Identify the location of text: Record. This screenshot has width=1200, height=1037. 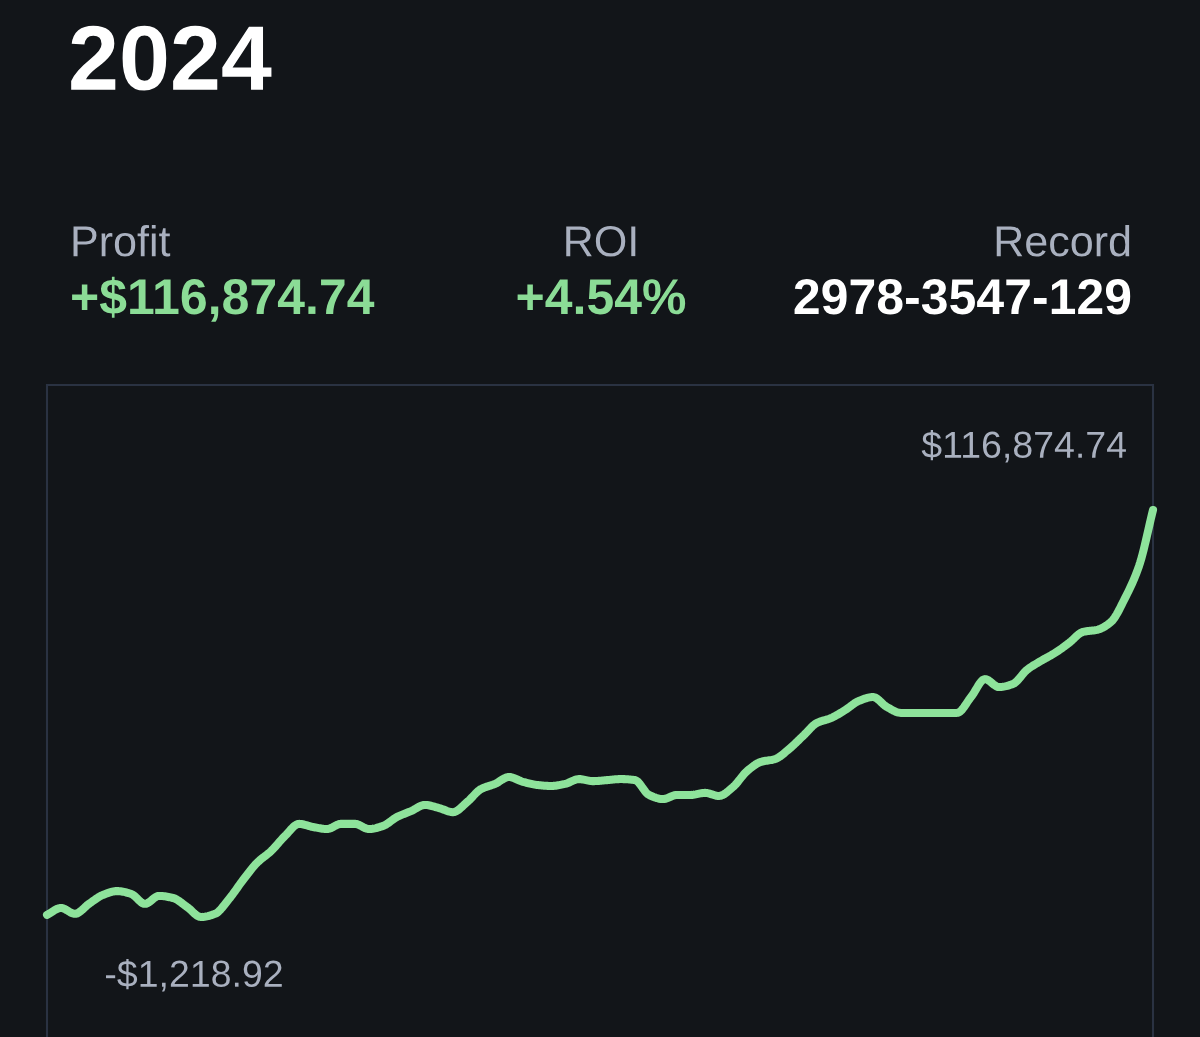
(1063, 240).